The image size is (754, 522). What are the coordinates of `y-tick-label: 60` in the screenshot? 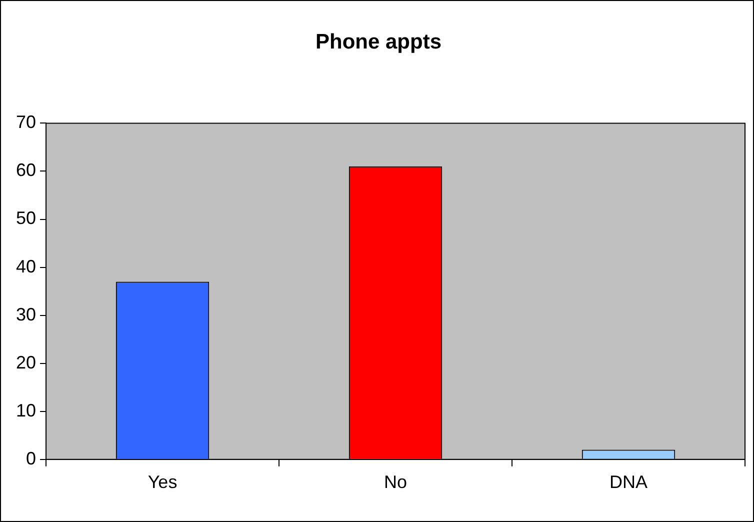 It's located at (26, 170).